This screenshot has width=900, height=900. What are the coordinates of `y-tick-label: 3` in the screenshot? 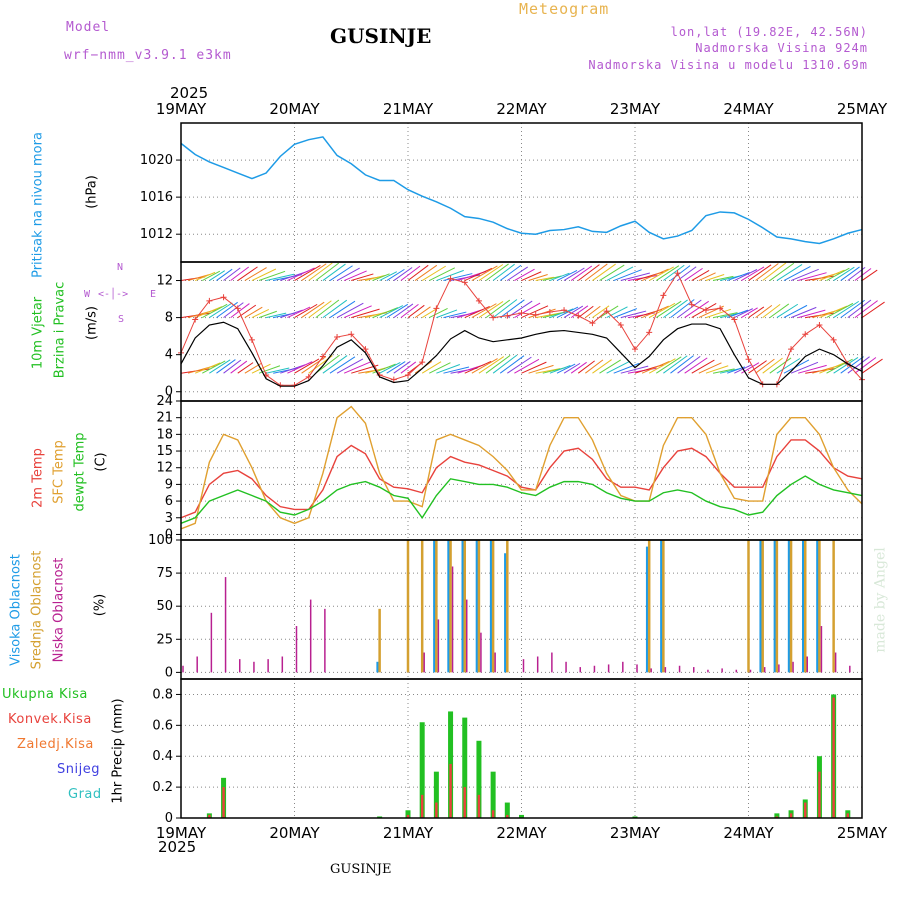 It's located at (169, 518).